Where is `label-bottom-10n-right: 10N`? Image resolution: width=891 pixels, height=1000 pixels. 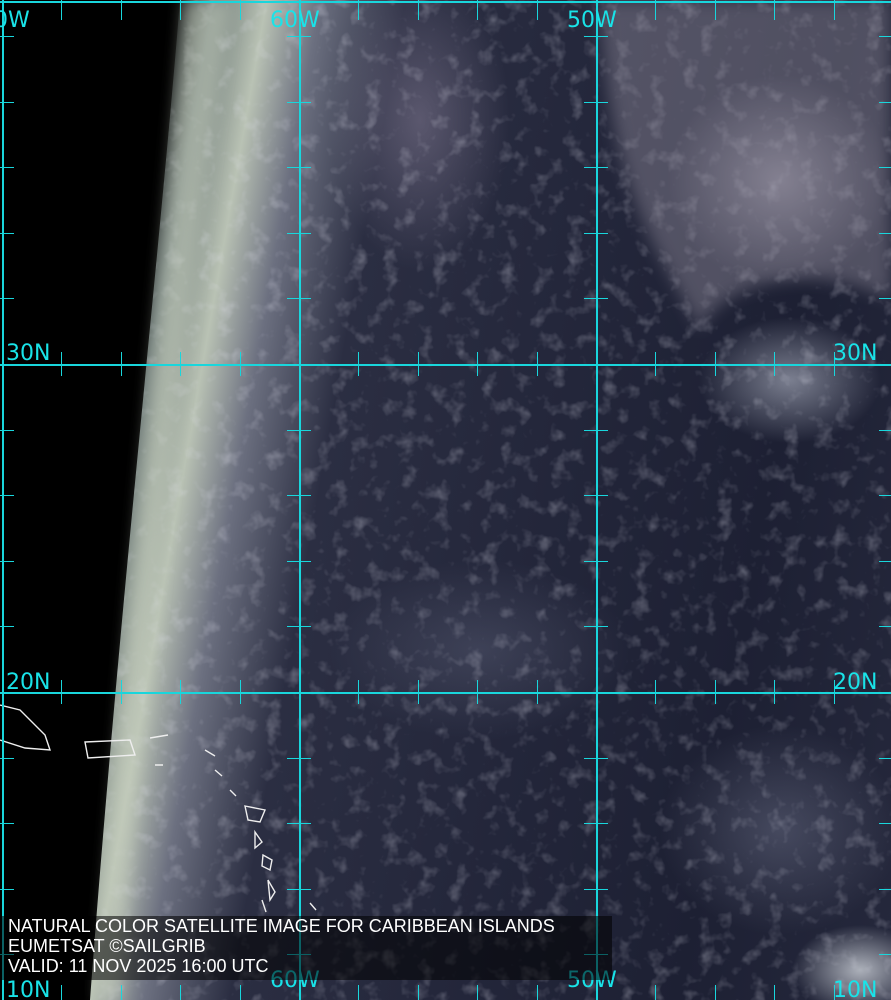
label-bottom-10n-right: 10N is located at coordinates (855, 989).